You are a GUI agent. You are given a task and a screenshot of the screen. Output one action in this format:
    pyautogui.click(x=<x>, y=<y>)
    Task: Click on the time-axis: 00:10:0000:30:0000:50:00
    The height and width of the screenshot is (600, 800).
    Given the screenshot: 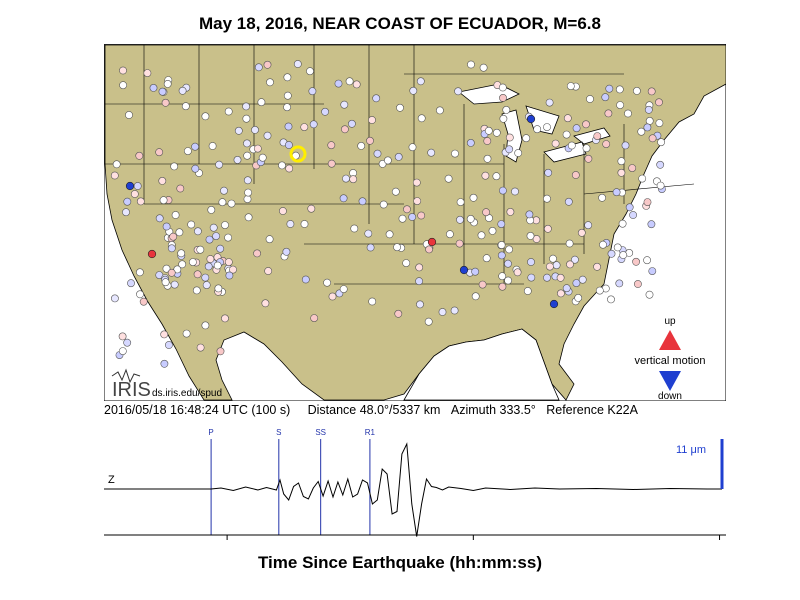 What is the action you would take?
    pyautogui.click(x=415, y=544)
    